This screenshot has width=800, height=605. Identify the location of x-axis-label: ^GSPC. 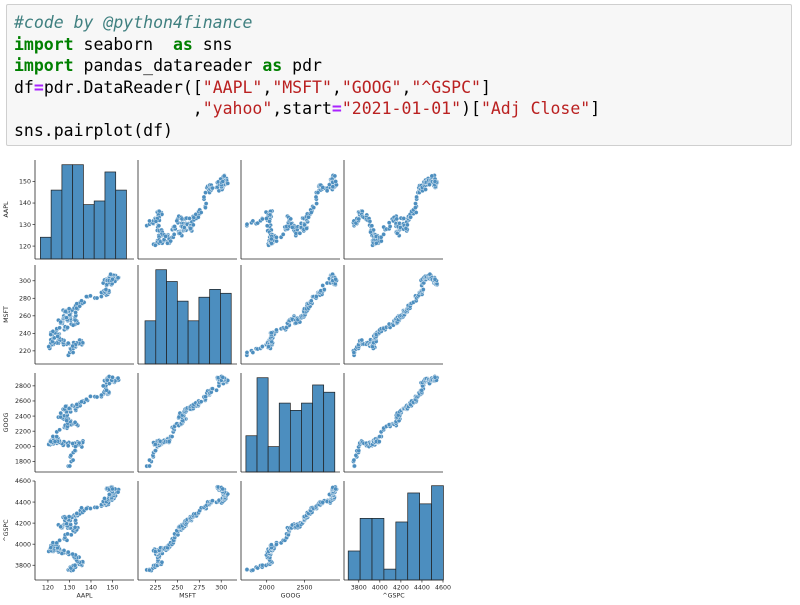
(393, 596).